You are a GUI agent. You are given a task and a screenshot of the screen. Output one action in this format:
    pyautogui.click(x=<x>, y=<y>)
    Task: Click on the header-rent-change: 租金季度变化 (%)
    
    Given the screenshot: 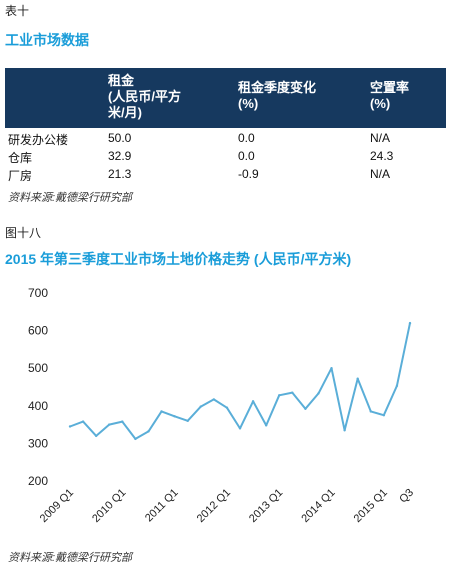 What is the action you would take?
    pyautogui.click(x=277, y=95)
    